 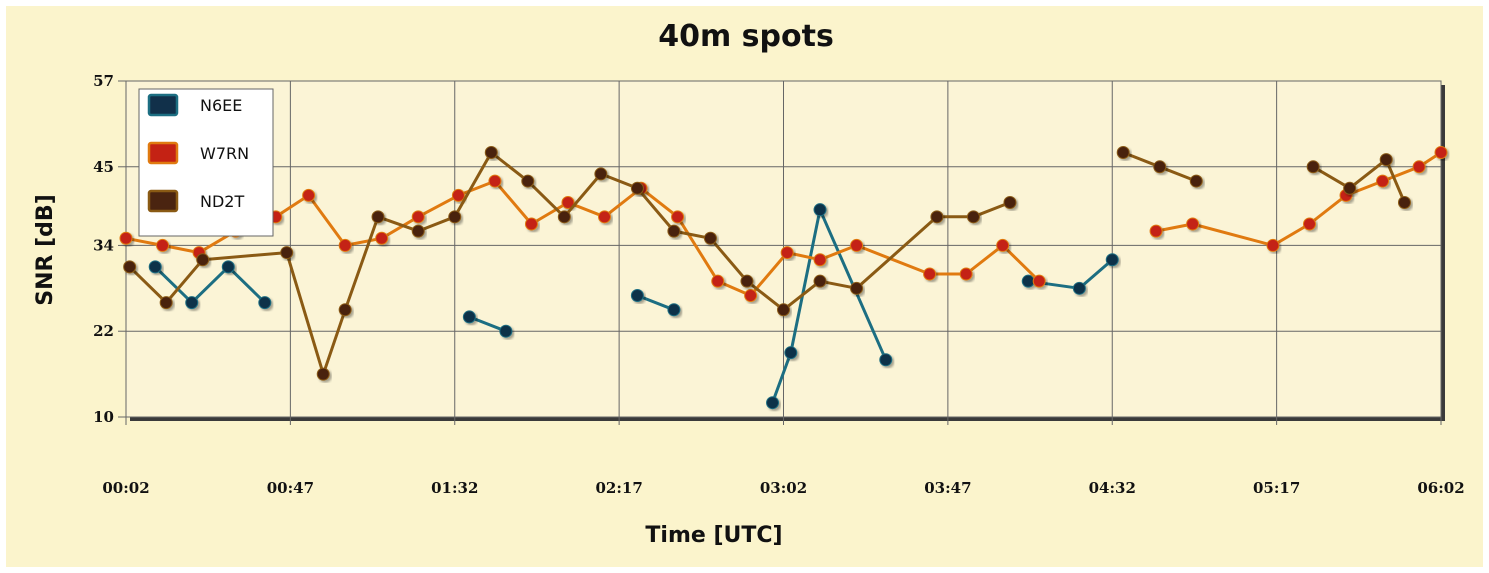 What do you see at coordinates (125, 488) in the screenshot?
I see `x-tick-label: 00:02` at bounding box center [125, 488].